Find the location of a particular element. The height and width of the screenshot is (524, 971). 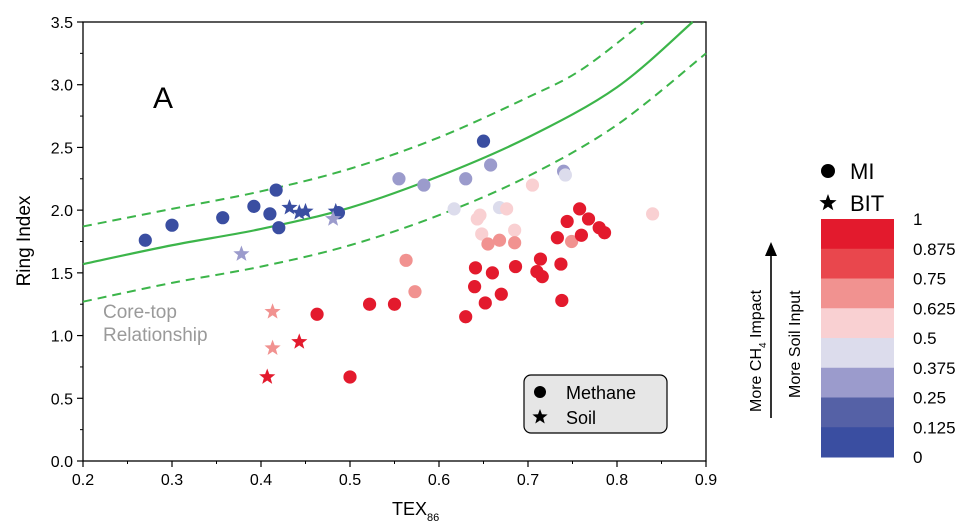

x-tick-label: 0.7 is located at coordinates (528, 480).